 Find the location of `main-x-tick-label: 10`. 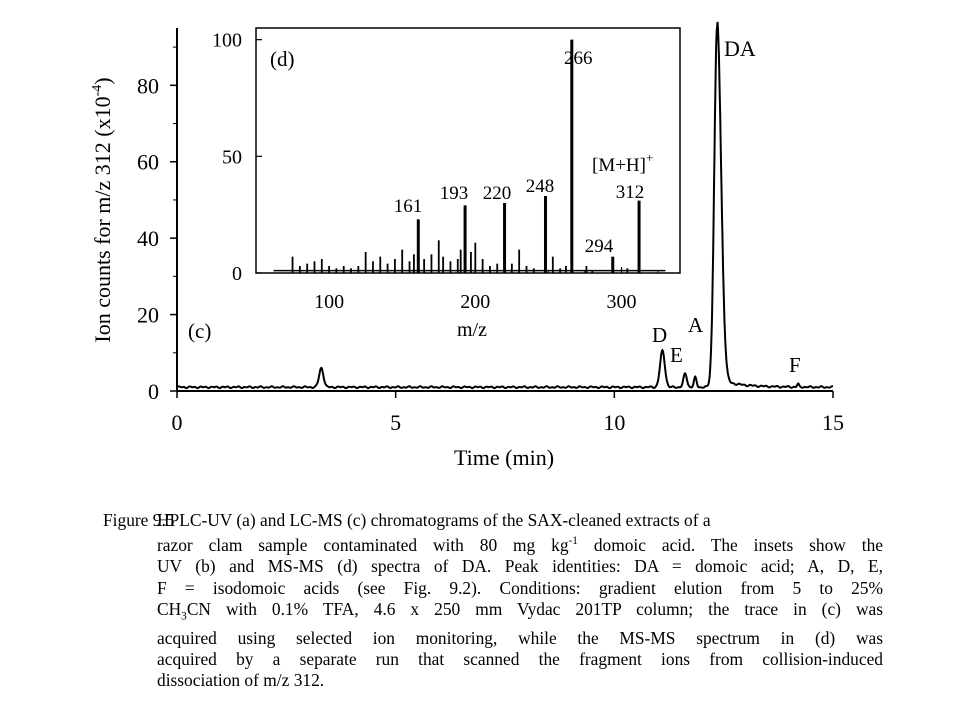

main-x-tick-label: 10 is located at coordinates (614, 422).